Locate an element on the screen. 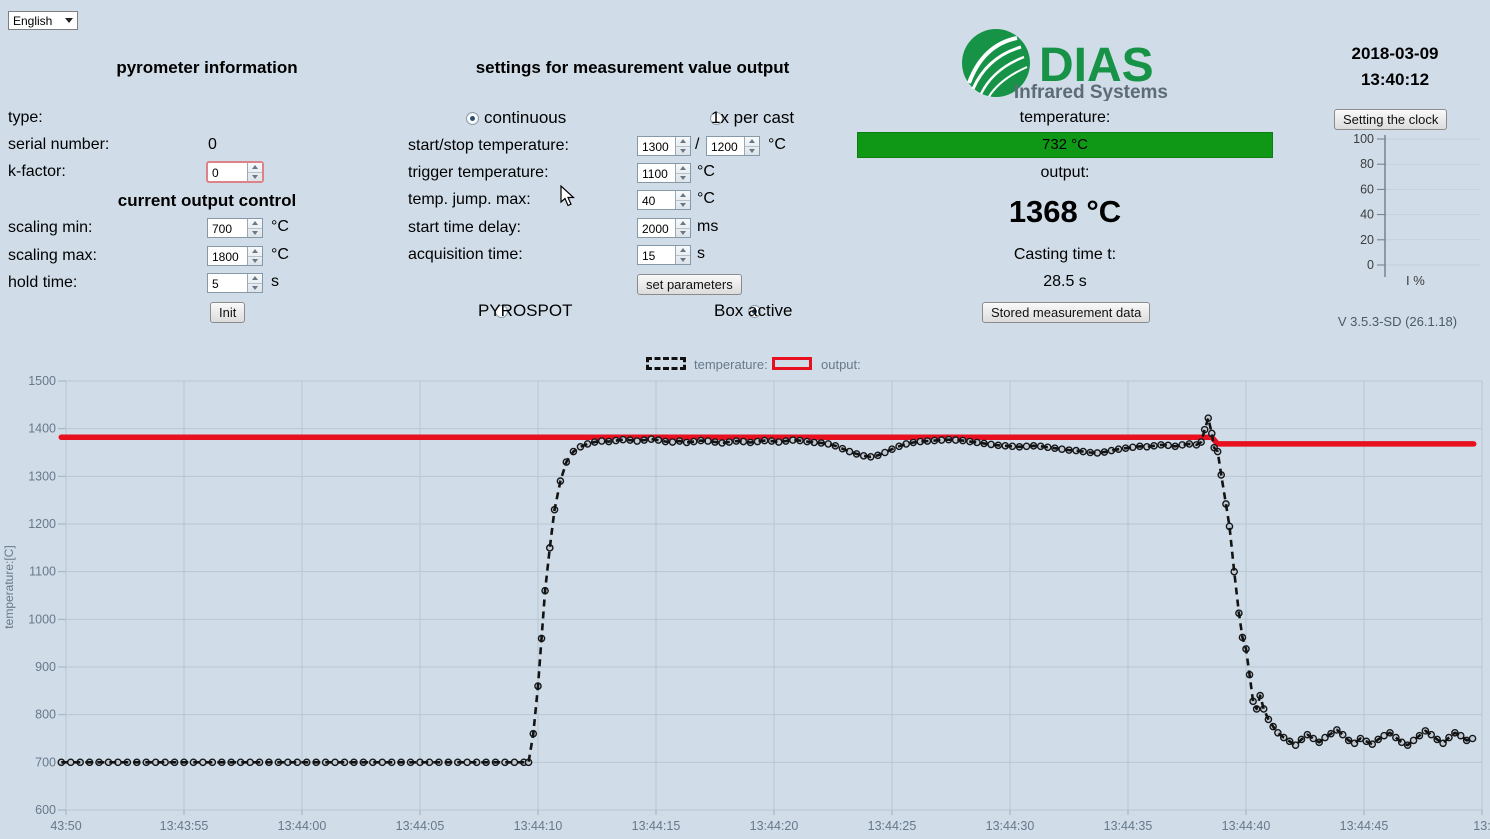  start-time-delay-input: 2000 is located at coordinates (664, 228).